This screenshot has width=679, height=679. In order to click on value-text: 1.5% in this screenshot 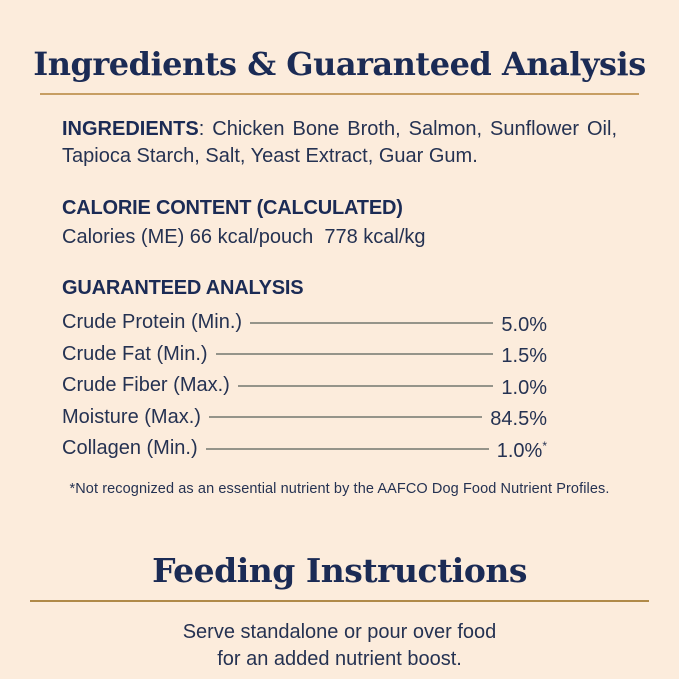, I will do `click(524, 356)`.